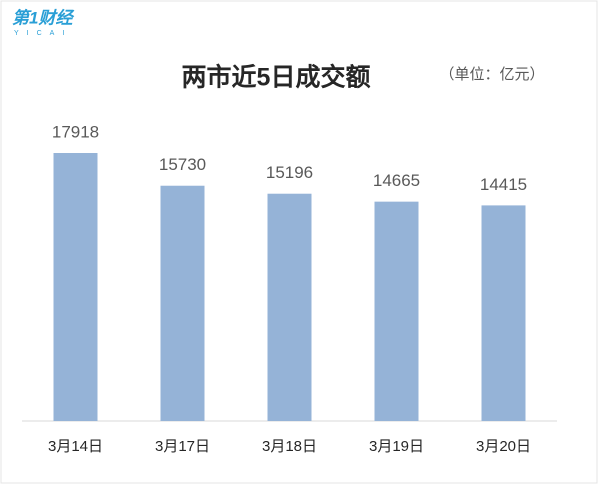  Describe the element at coordinates (182, 164) in the screenshot. I see `data-label: 15730` at that location.